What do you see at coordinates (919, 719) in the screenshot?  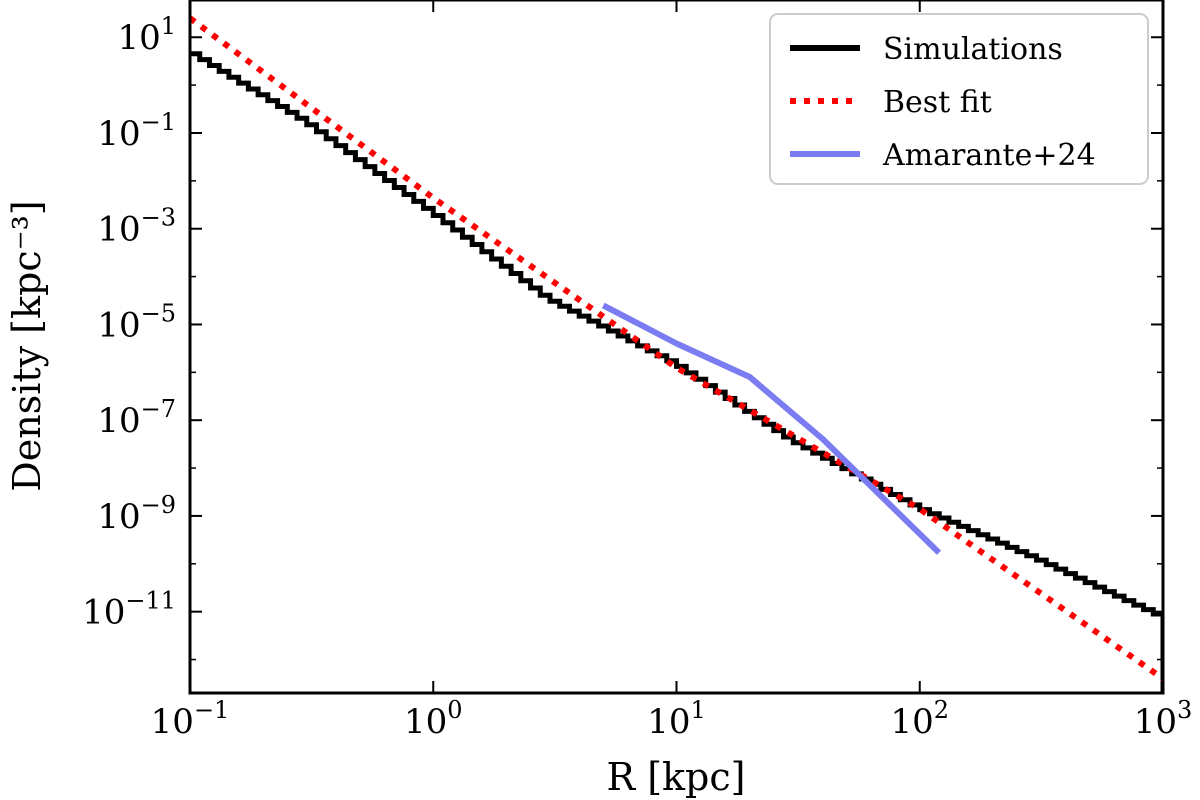 I see `x-tick-label: 10²` at bounding box center [919, 719].